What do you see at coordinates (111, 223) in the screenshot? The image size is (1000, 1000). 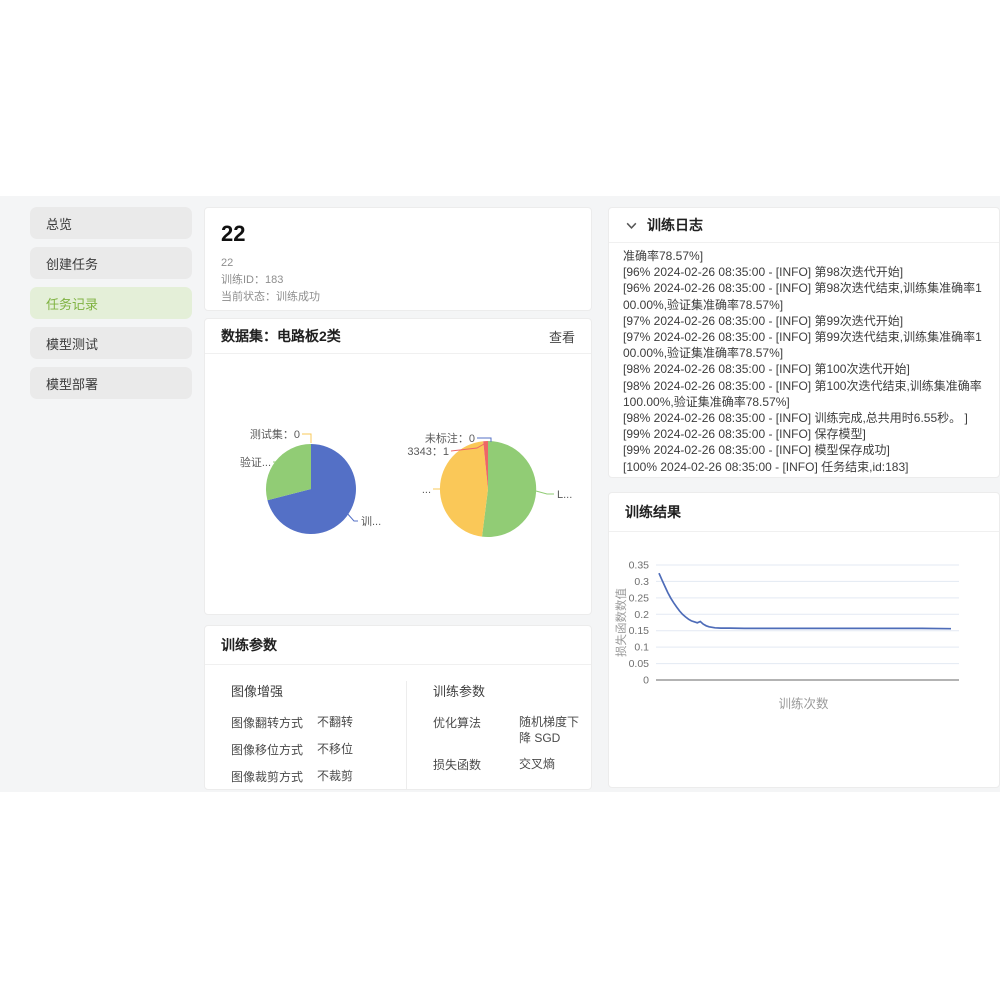 I see `sidebar-item-0: 总览` at bounding box center [111, 223].